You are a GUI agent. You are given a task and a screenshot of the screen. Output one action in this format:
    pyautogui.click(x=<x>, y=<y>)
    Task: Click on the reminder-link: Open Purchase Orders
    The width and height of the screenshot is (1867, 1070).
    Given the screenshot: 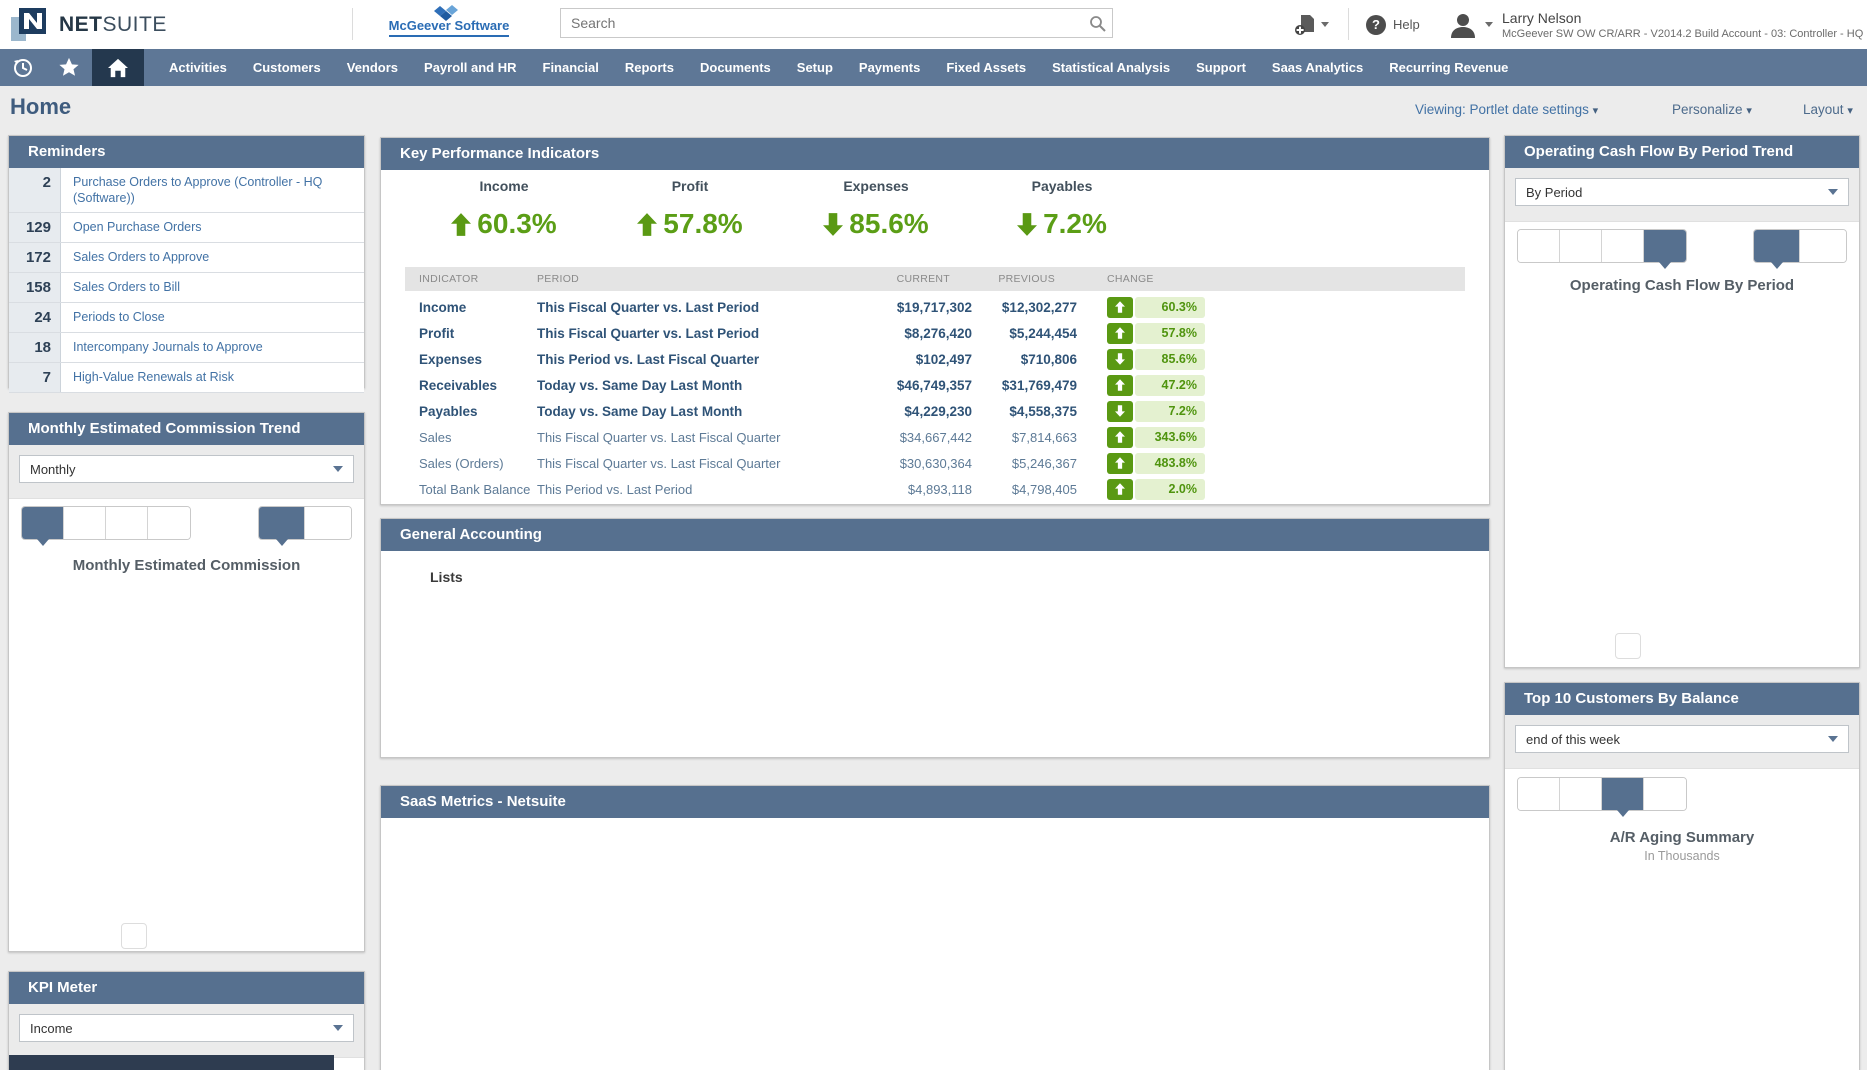 What is the action you would take?
    pyautogui.click(x=137, y=227)
    